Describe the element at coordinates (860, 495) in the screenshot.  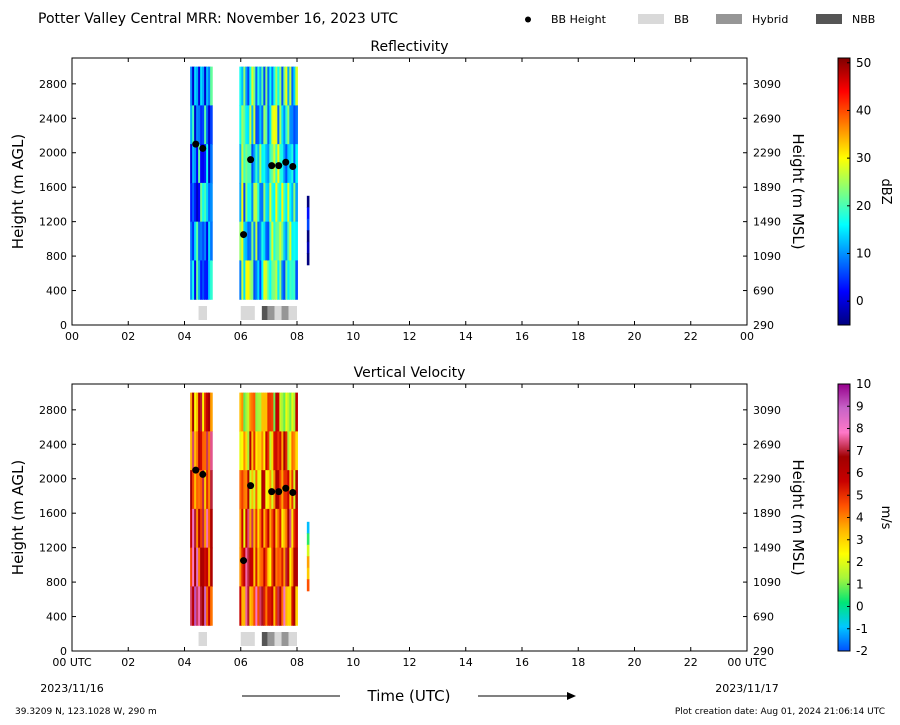
I see `colorbar-tick-label: 5` at that location.